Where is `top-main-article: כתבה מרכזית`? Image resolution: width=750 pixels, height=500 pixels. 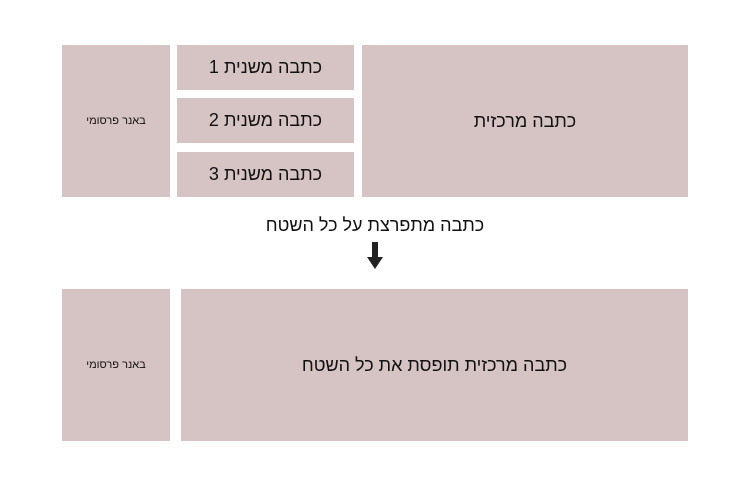 top-main-article: כתבה מרכזית is located at coordinates (525, 121).